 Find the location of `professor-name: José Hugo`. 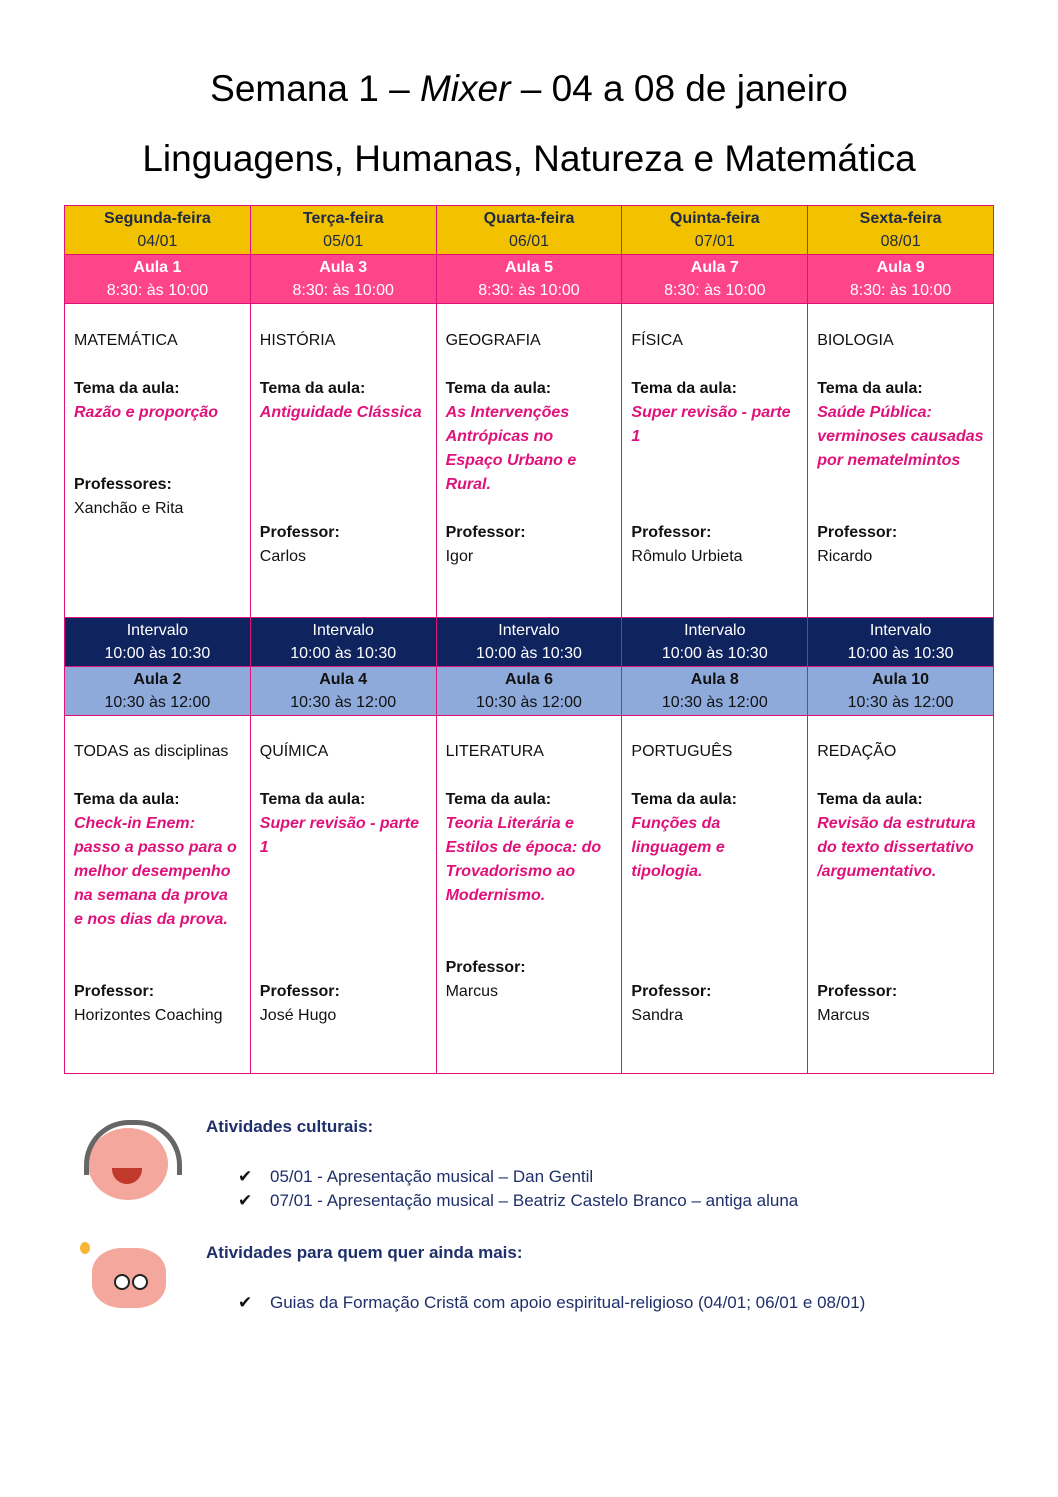

professor-name: José Hugo is located at coordinates (298, 1015).